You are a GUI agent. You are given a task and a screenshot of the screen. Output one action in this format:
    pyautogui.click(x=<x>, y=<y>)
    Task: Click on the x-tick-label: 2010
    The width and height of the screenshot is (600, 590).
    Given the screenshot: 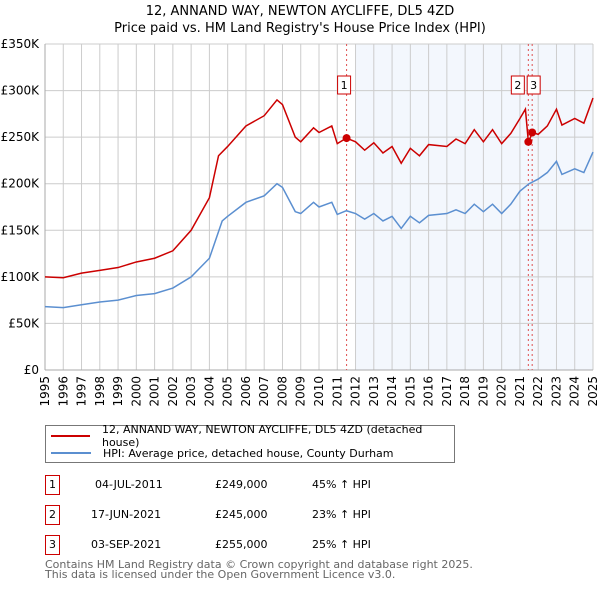 What is the action you would take?
    pyautogui.click(x=319, y=391)
    